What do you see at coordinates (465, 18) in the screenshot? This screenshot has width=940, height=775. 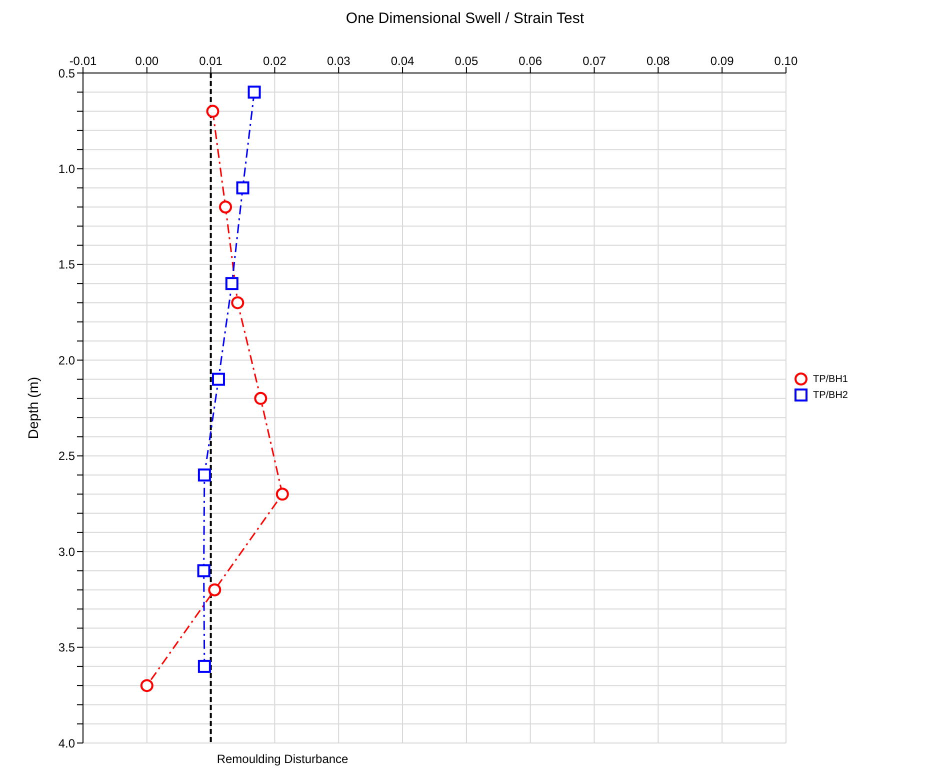 I see `chart-title: One Dimensional Swell / Strain Test` at bounding box center [465, 18].